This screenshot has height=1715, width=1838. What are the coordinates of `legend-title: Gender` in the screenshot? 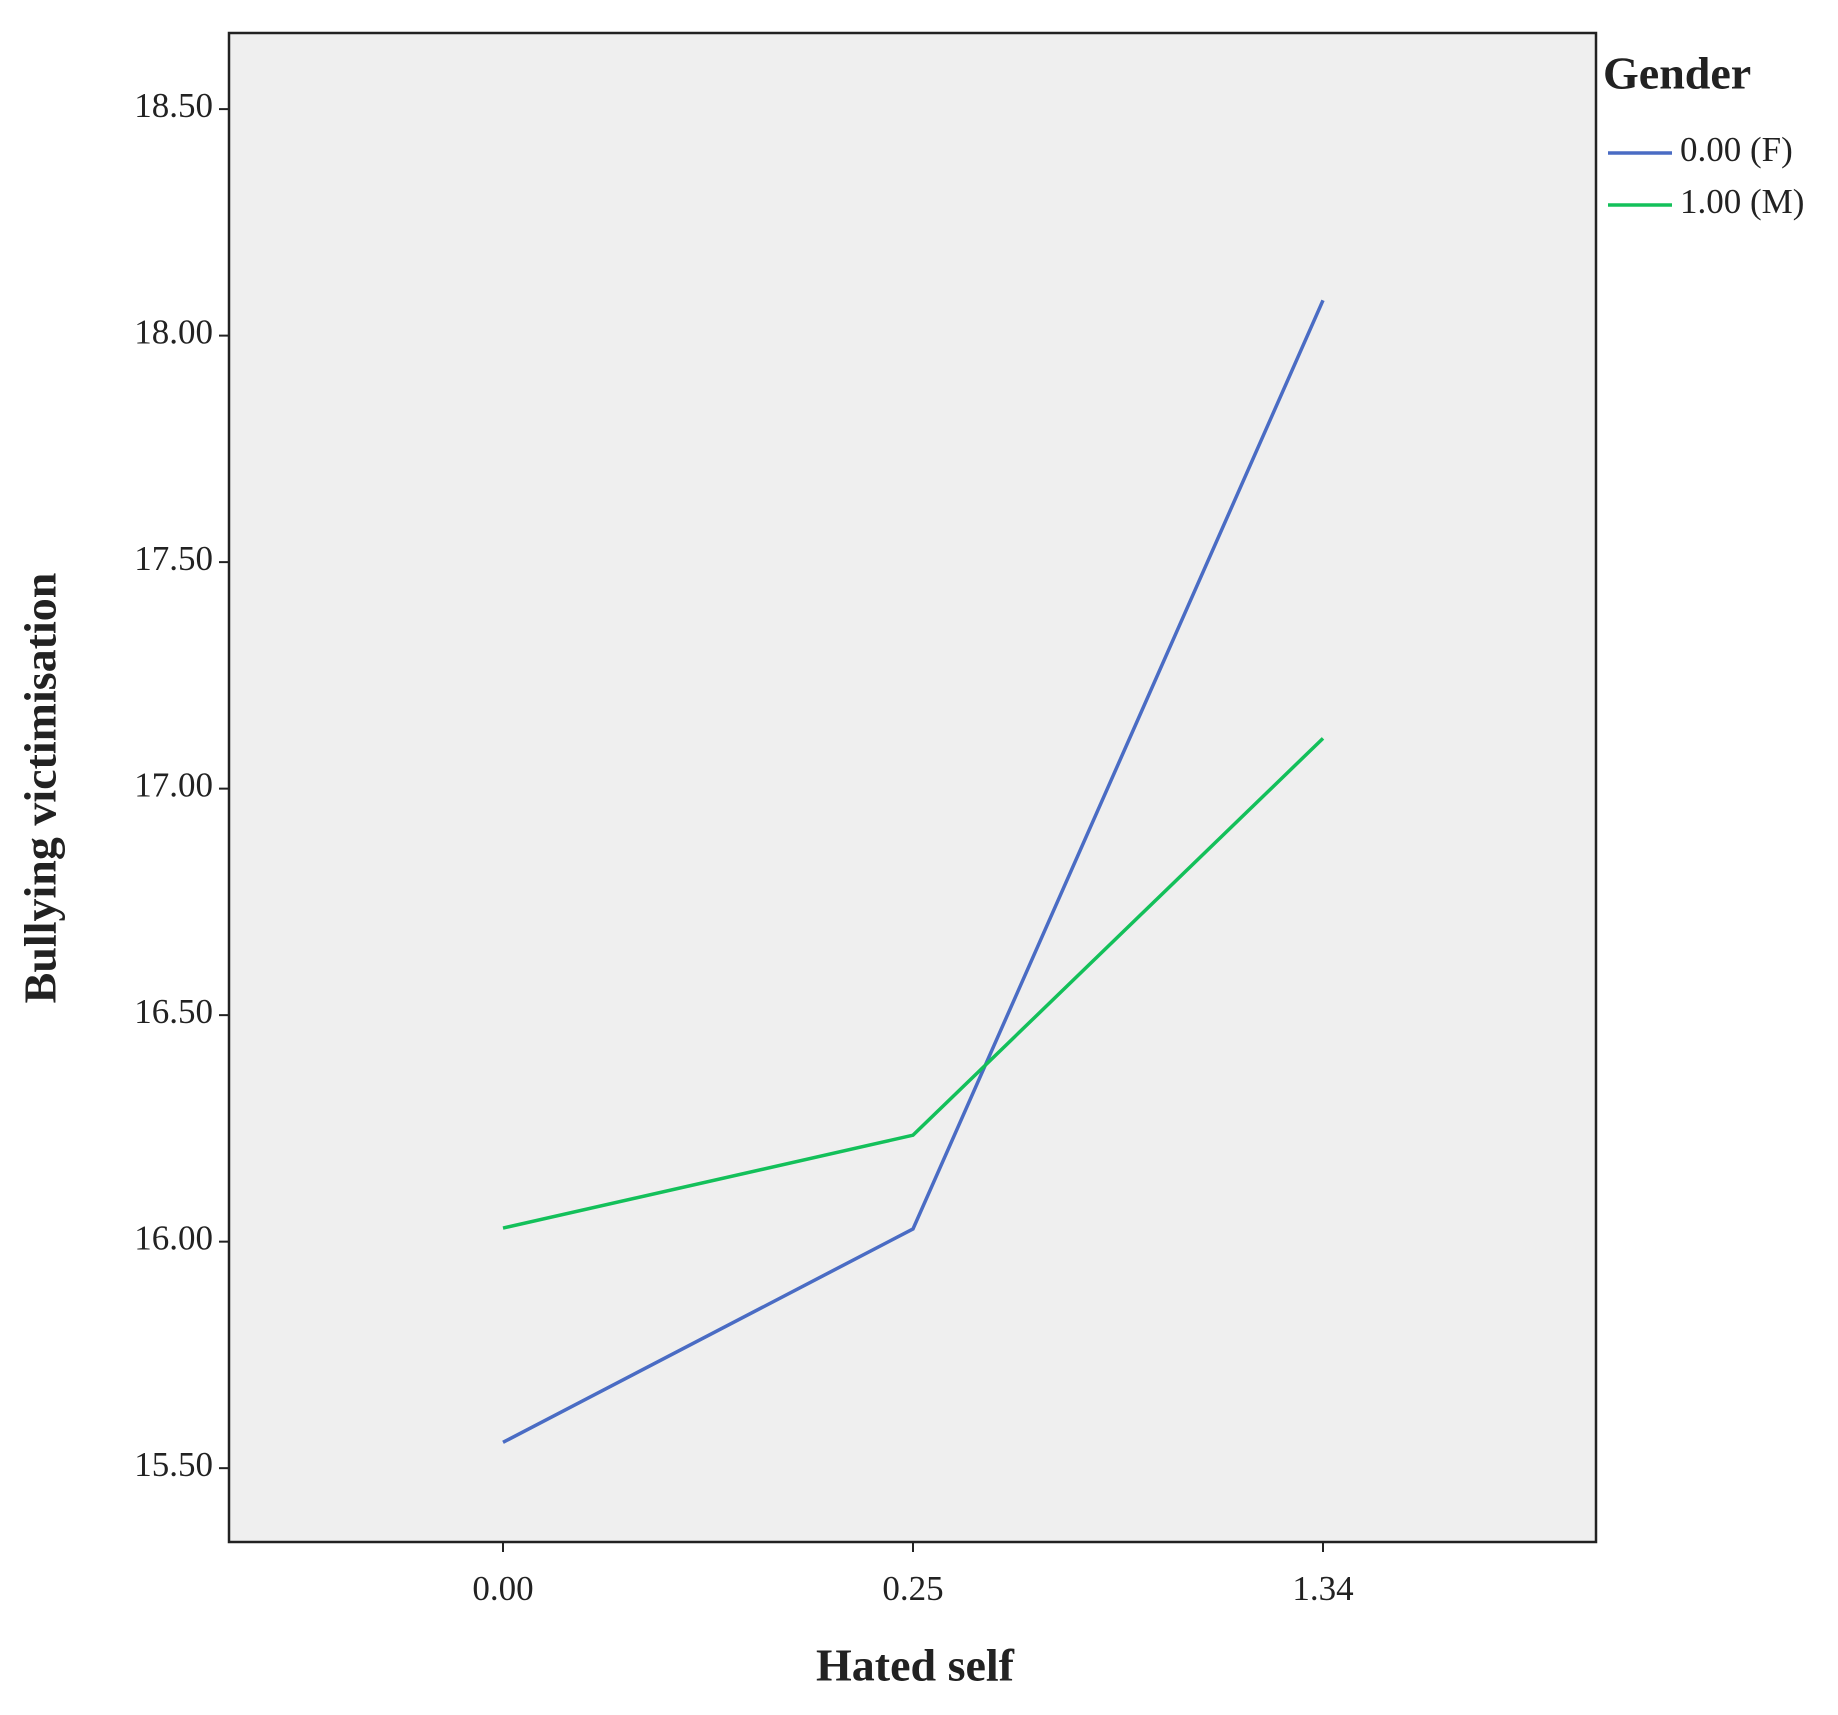 It's located at (1677, 73).